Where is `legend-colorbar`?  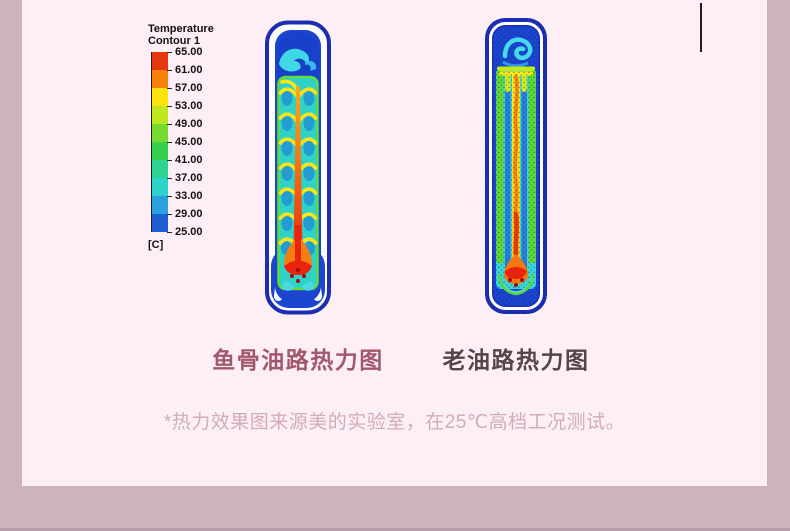
legend-colorbar is located at coordinates (159, 142).